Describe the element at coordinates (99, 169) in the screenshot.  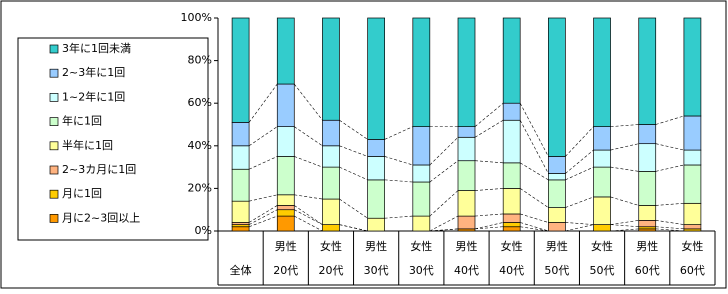
I see `legend-label: 2~3カ月に1回` at that location.